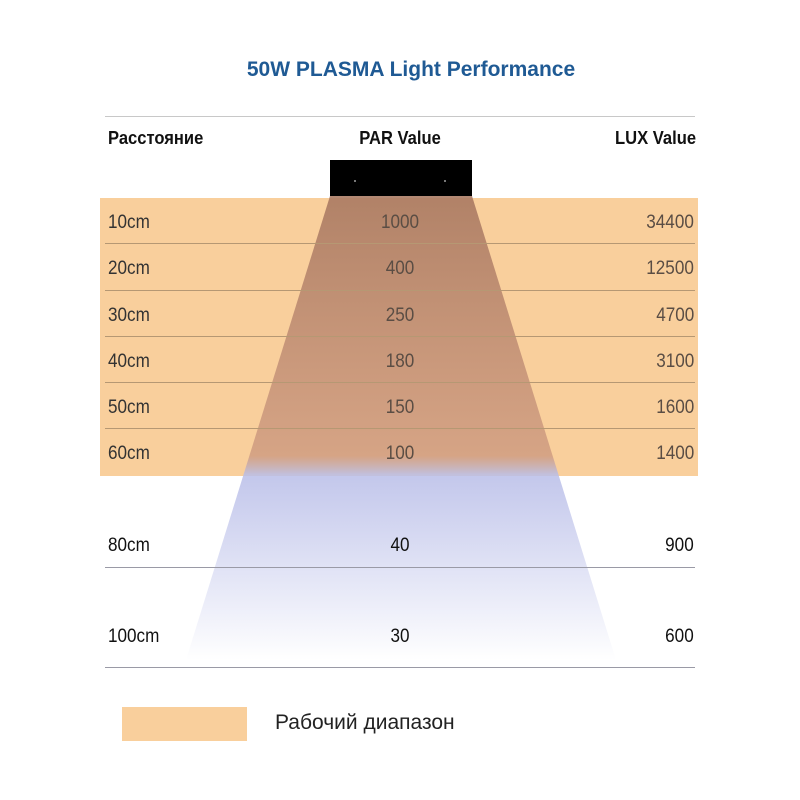 This screenshot has width=800, height=800. I want to click on column-header-par: PAR Value, so click(400, 138).